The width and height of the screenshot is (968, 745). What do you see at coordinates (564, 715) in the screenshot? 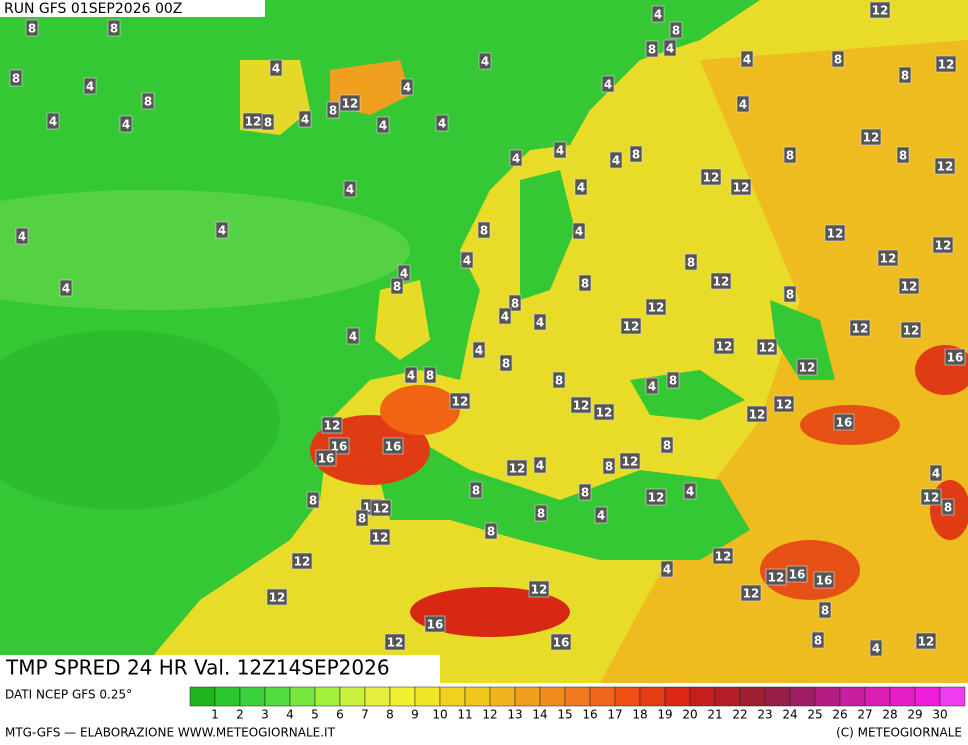
I see `scale-label: 15` at bounding box center [564, 715].